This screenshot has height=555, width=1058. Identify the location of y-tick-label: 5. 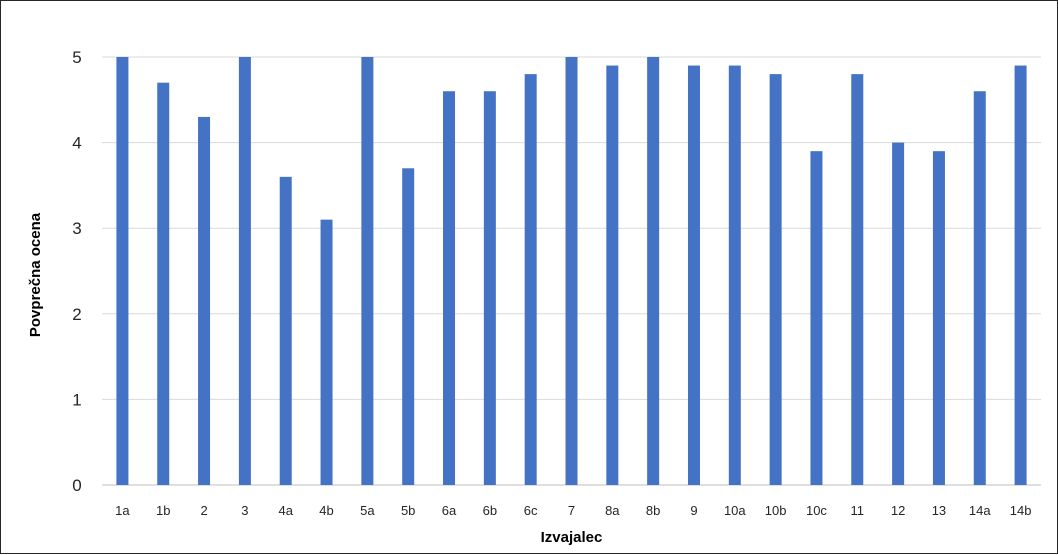
(76, 57).